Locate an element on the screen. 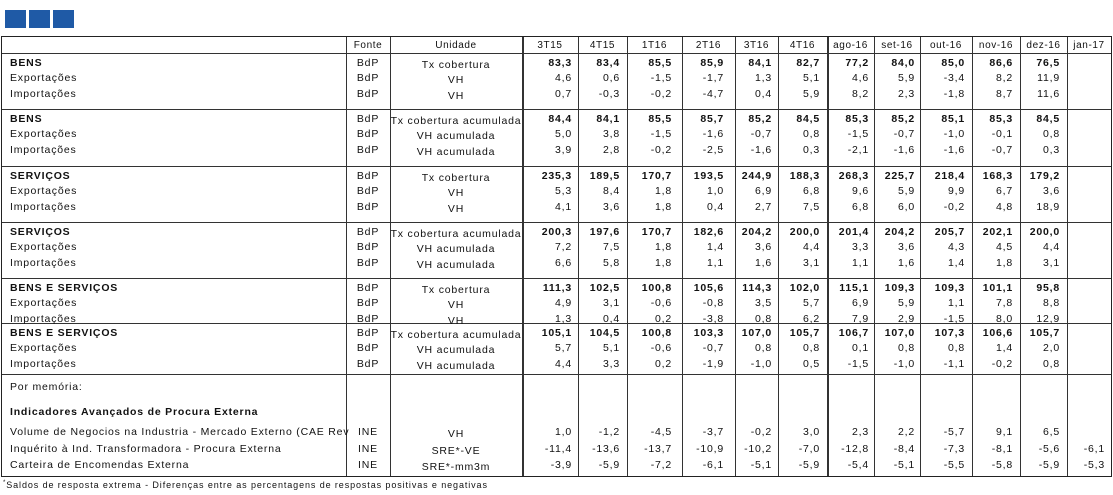 The width and height of the screenshot is (1113, 495). table-cell: -6,1 is located at coordinates (713, 465).